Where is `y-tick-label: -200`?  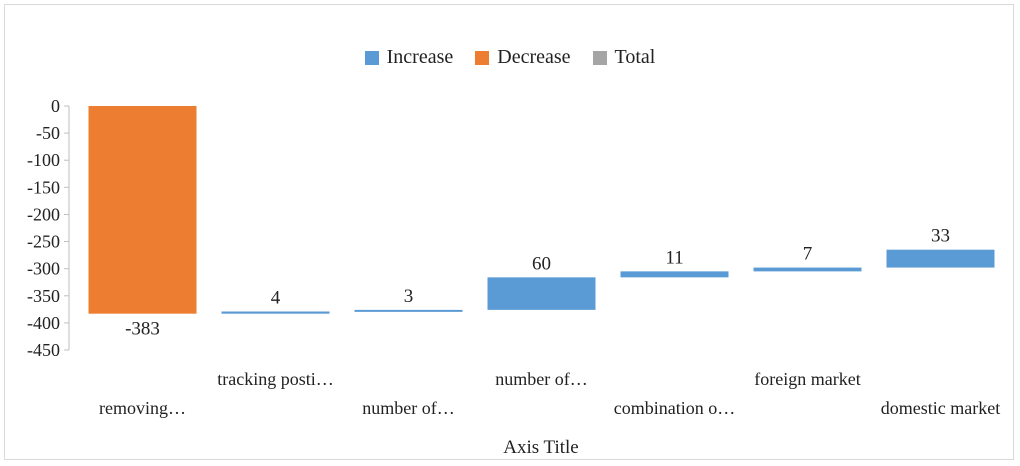
y-tick-label: -200 is located at coordinates (43, 214).